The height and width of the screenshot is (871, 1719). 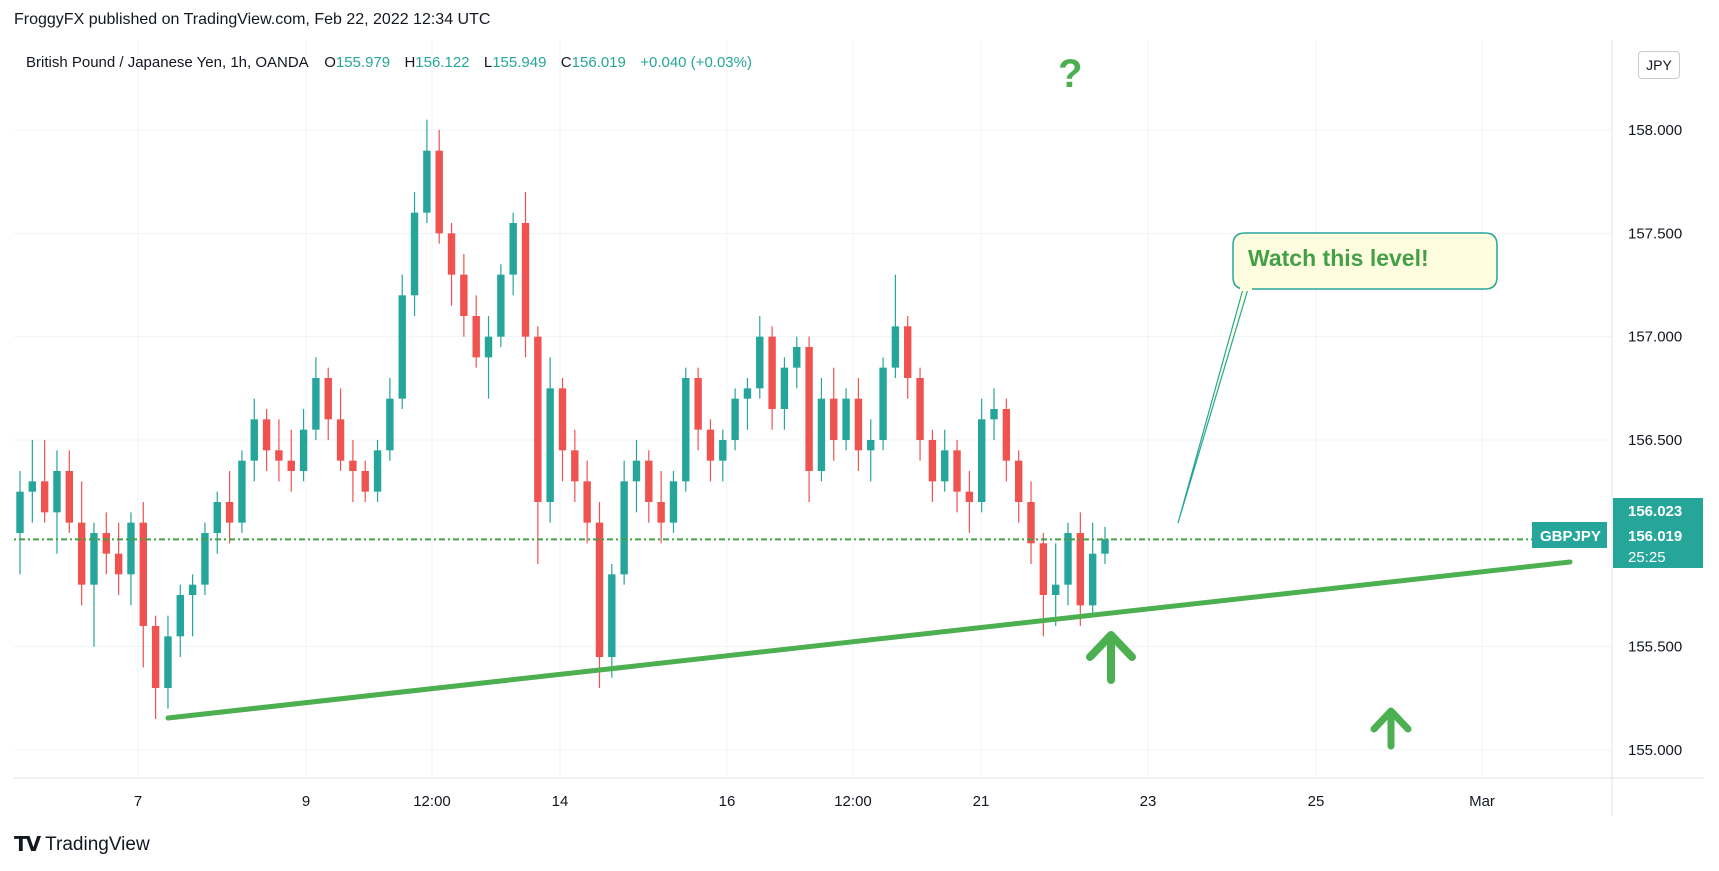 What do you see at coordinates (432, 801) in the screenshot?
I see `time-tick-label: 12:00` at bounding box center [432, 801].